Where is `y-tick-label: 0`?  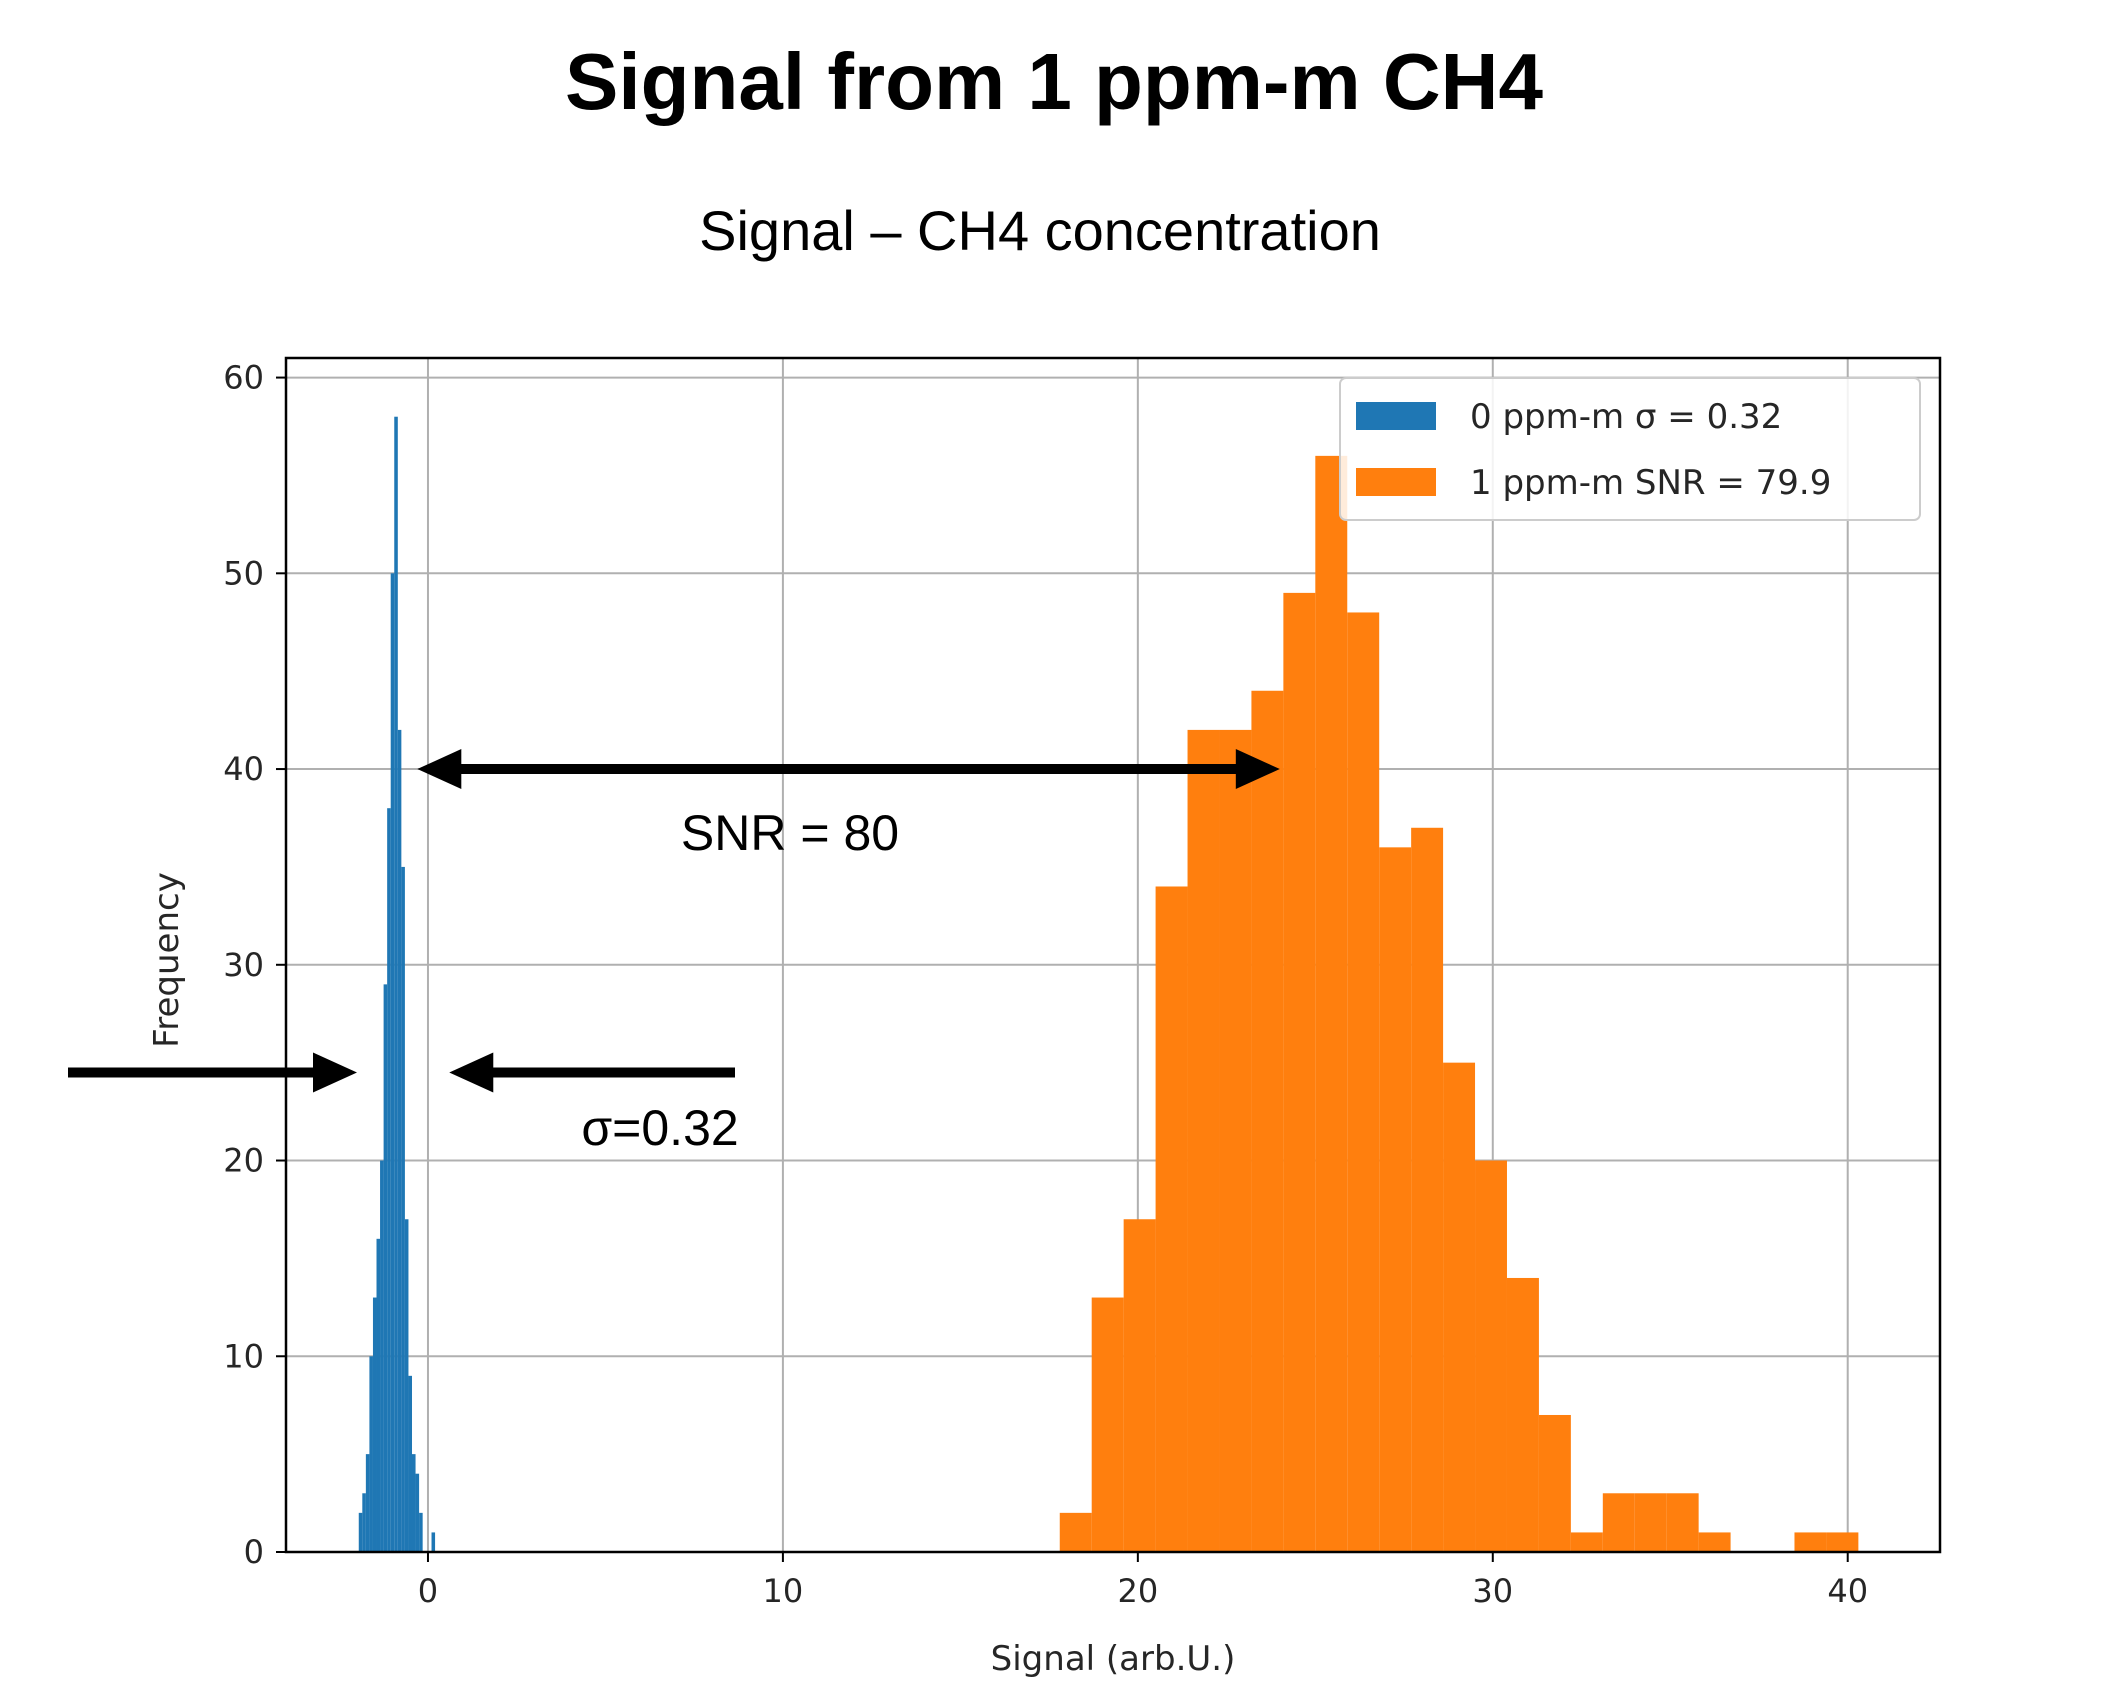 y-tick-label: 0 is located at coordinates (254, 1552).